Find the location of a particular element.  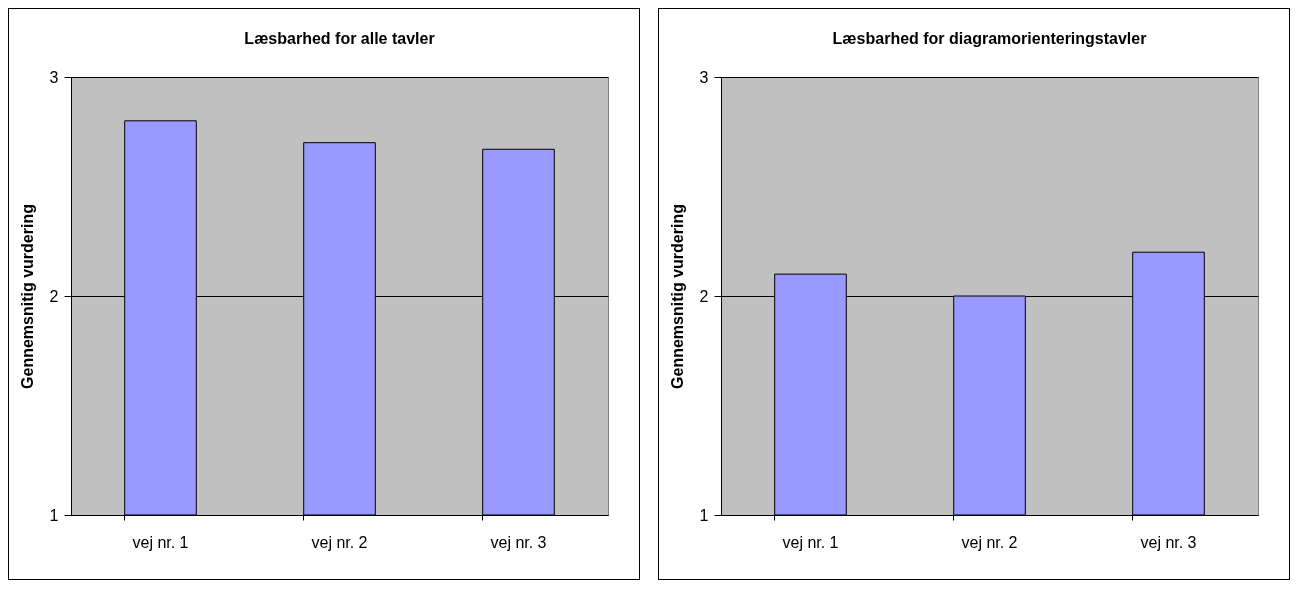

chart-title: Læsbarhed for diagramorienteringstavler is located at coordinates (989, 38).